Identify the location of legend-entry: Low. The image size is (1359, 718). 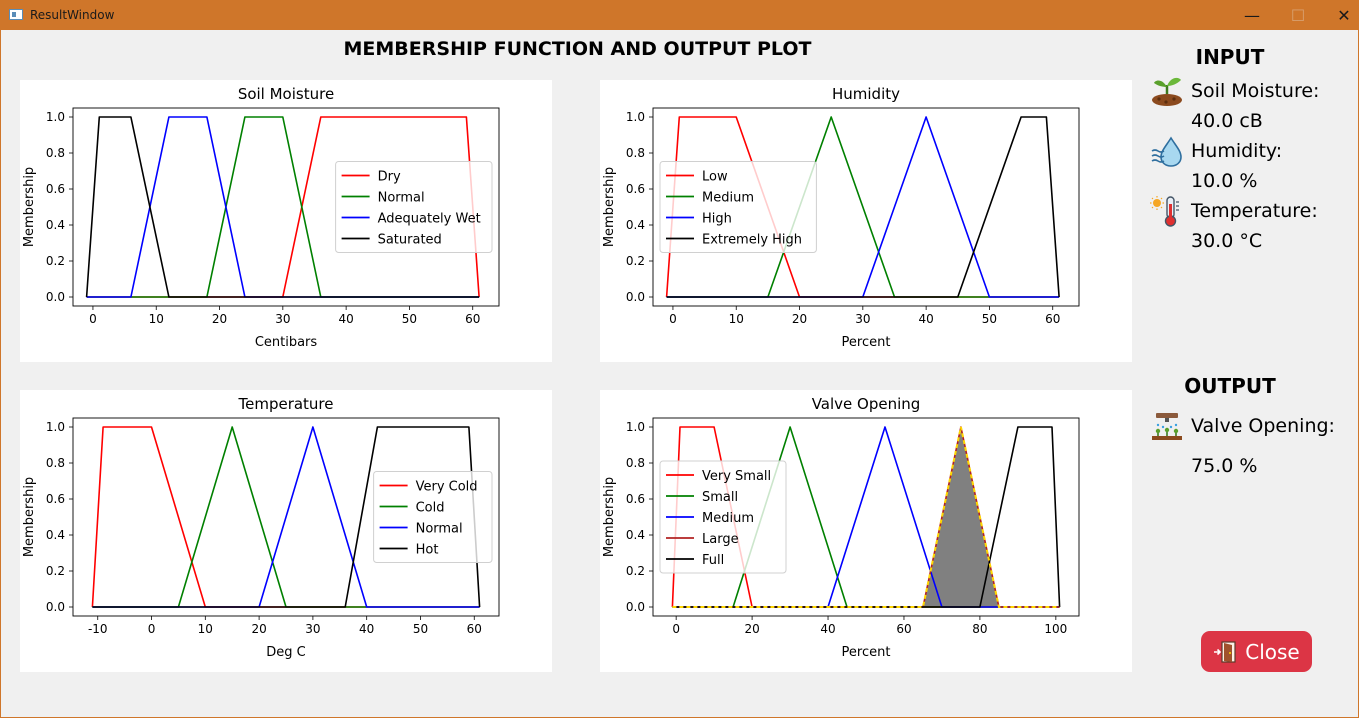
(715, 177).